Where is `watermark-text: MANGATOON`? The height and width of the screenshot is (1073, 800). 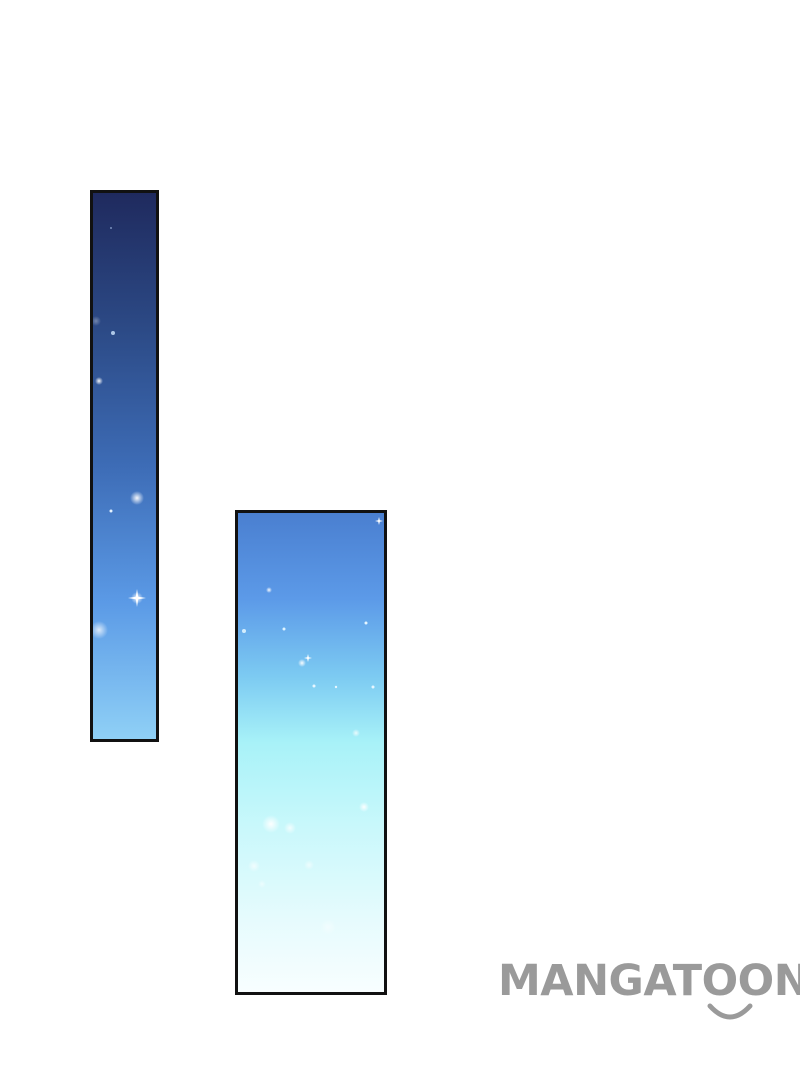
watermark-text: MANGATOON is located at coordinates (649, 981).